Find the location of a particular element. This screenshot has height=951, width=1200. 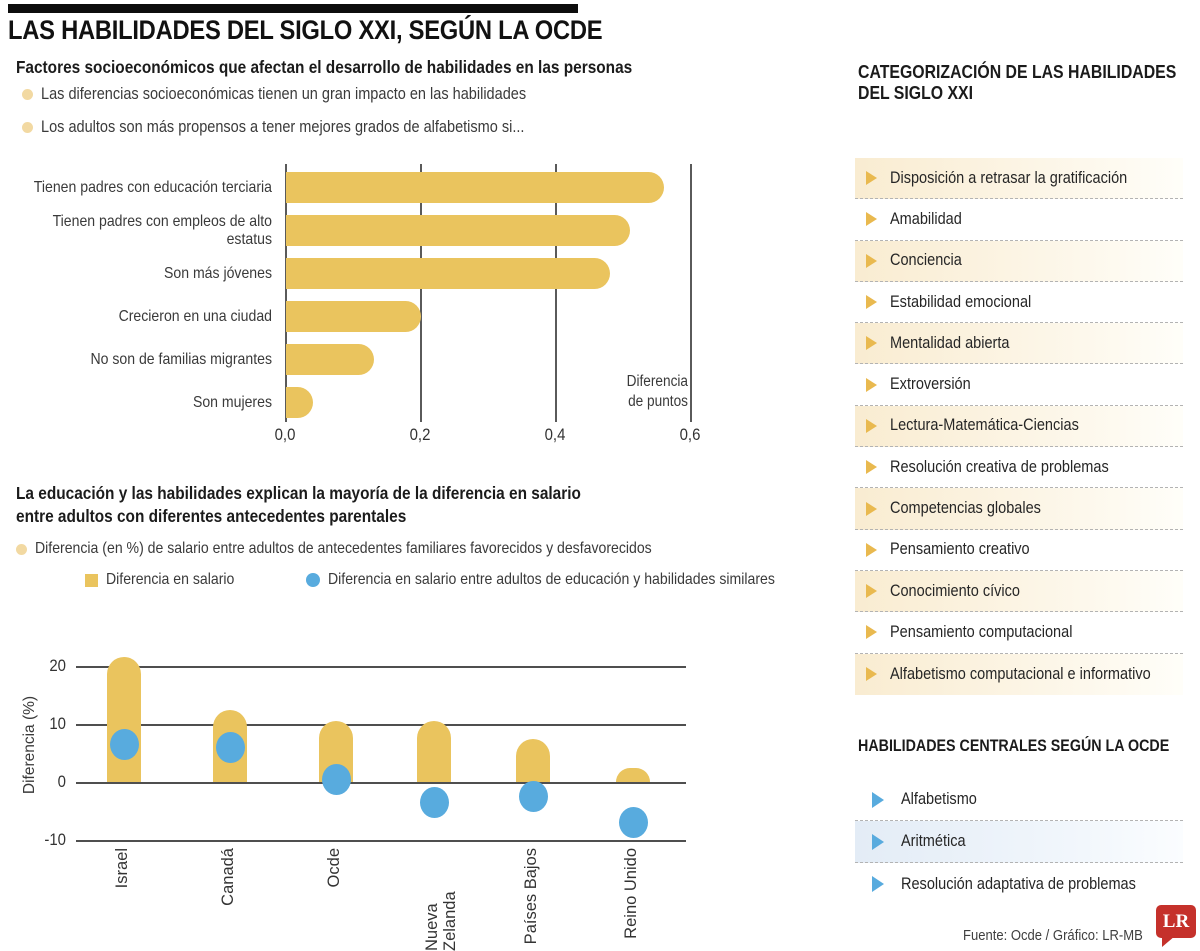

chart1-category-label: Crecieron en una ciudad is located at coordinates (195, 316).